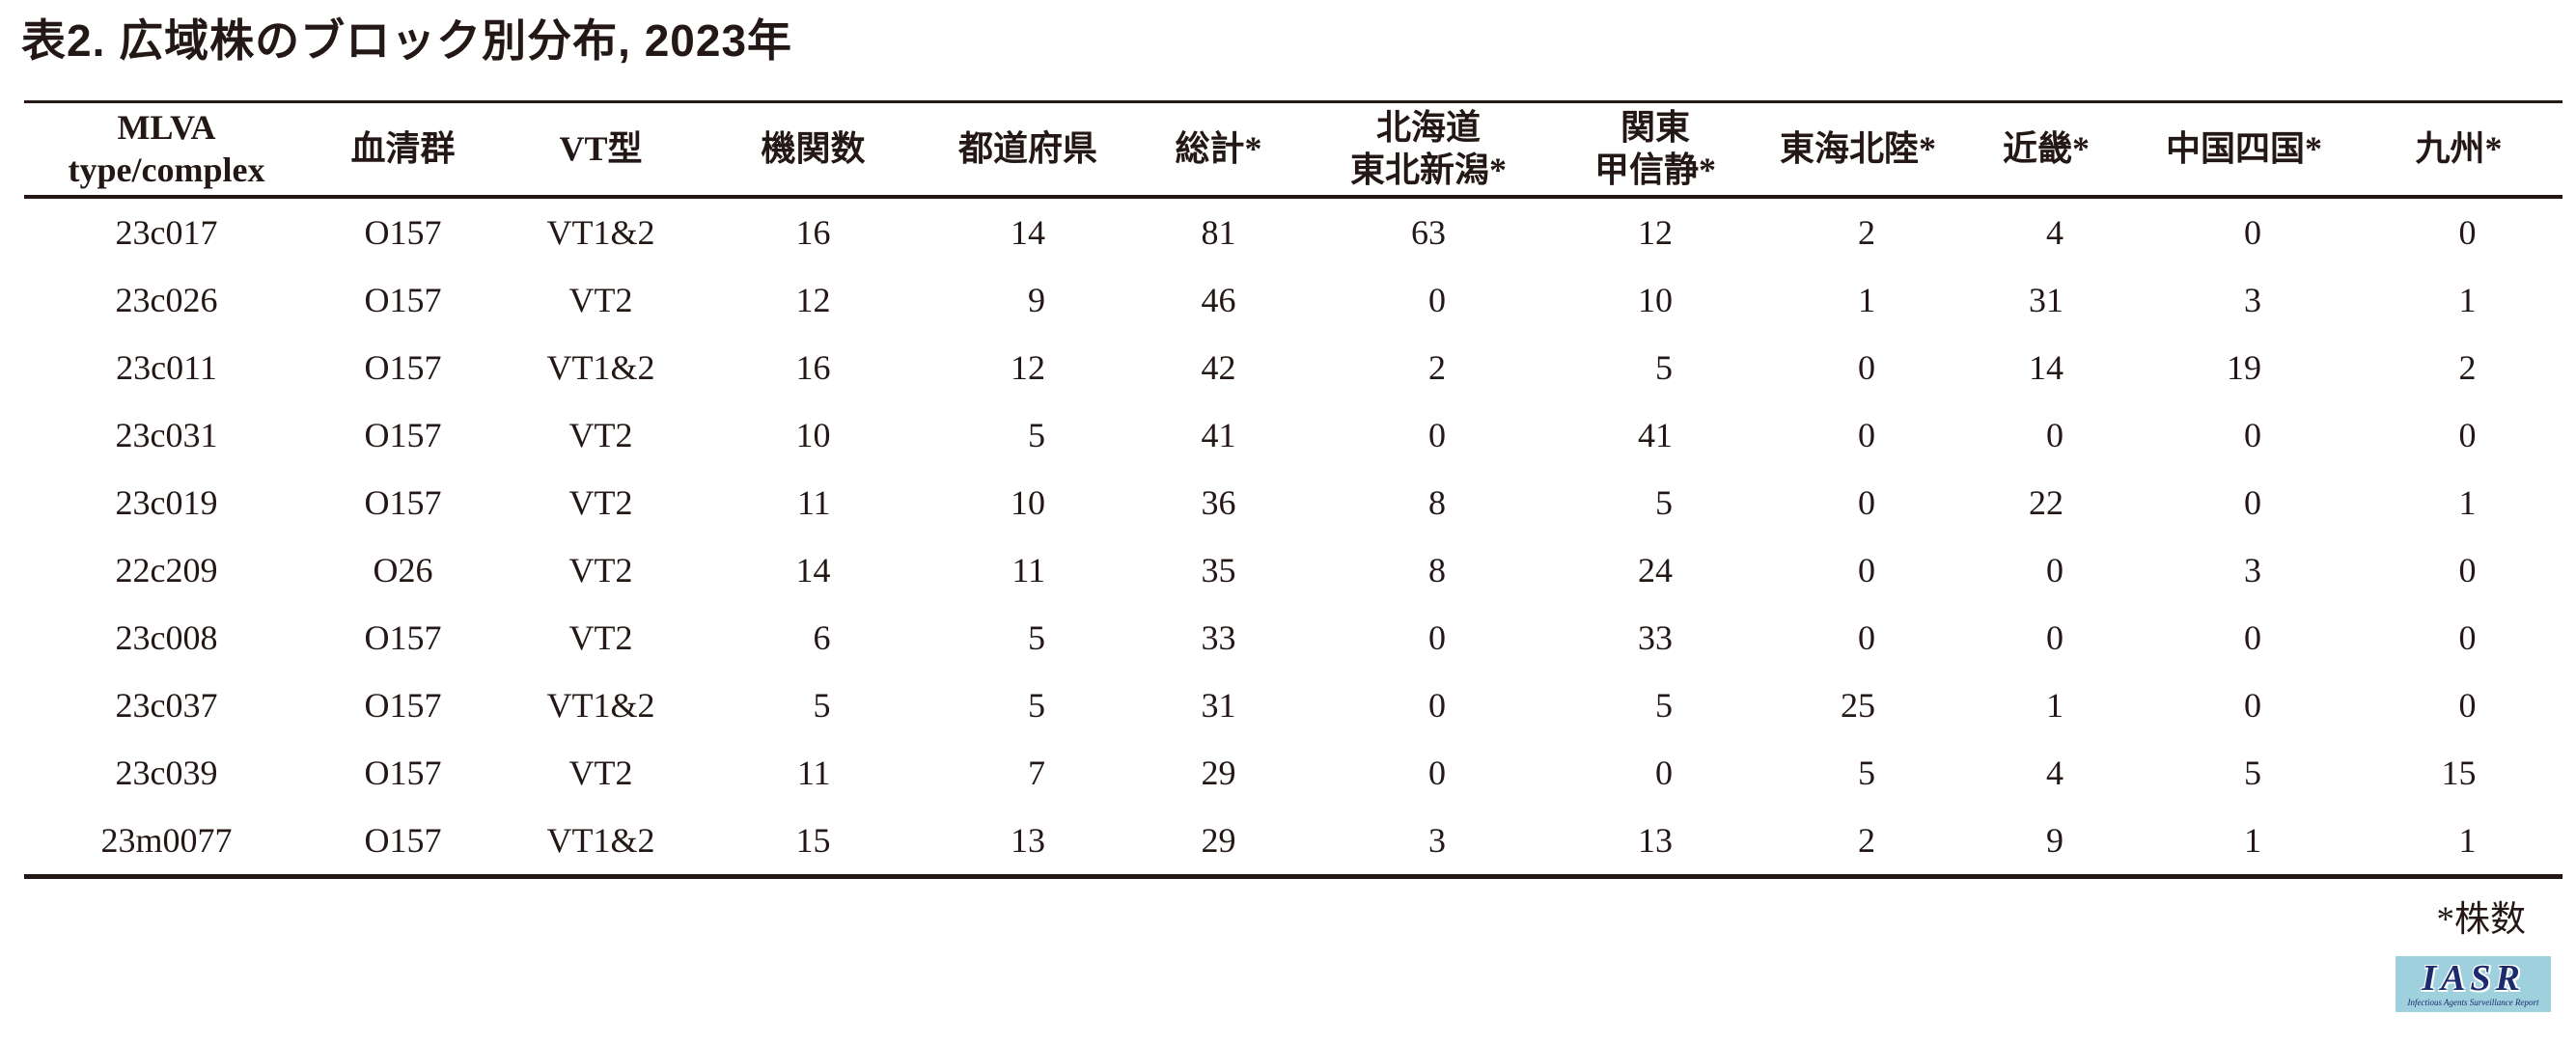 The image size is (2576, 1042). Describe the element at coordinates (2046, 300) in the screenshot. I see `cell-kinki: 31` at that location.